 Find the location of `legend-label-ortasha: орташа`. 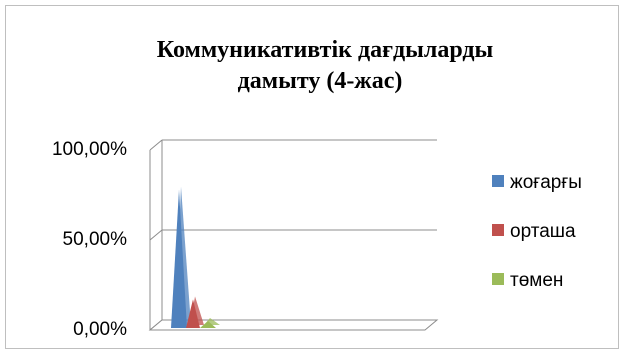

legend-label-ortasha: орташа is located at coordinates (543, 231).